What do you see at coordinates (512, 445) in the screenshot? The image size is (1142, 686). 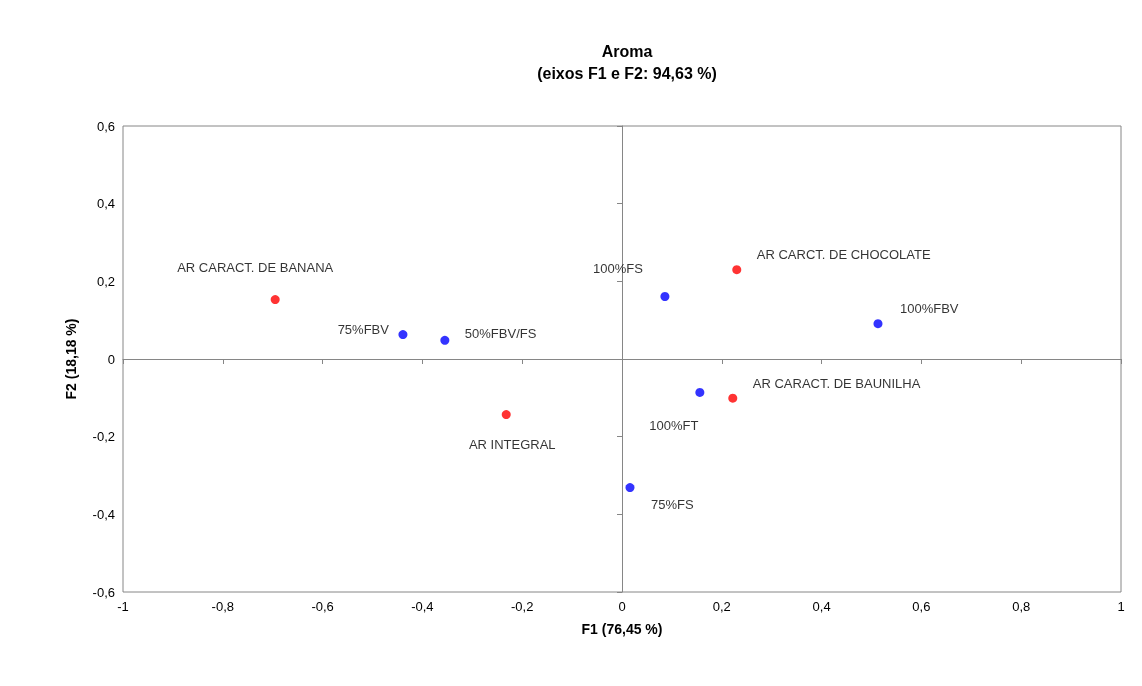 I see `annotation: AR INTEGRAL` at bounding box center [512, 445].